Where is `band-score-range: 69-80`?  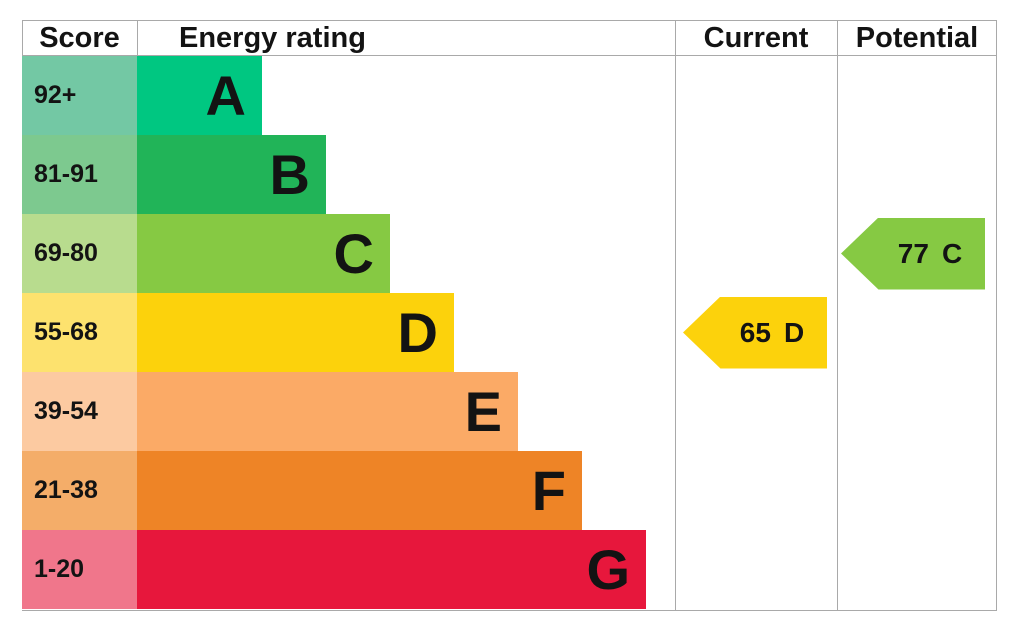 band-score-range: 69-80 is located at coordinates (79, 253).